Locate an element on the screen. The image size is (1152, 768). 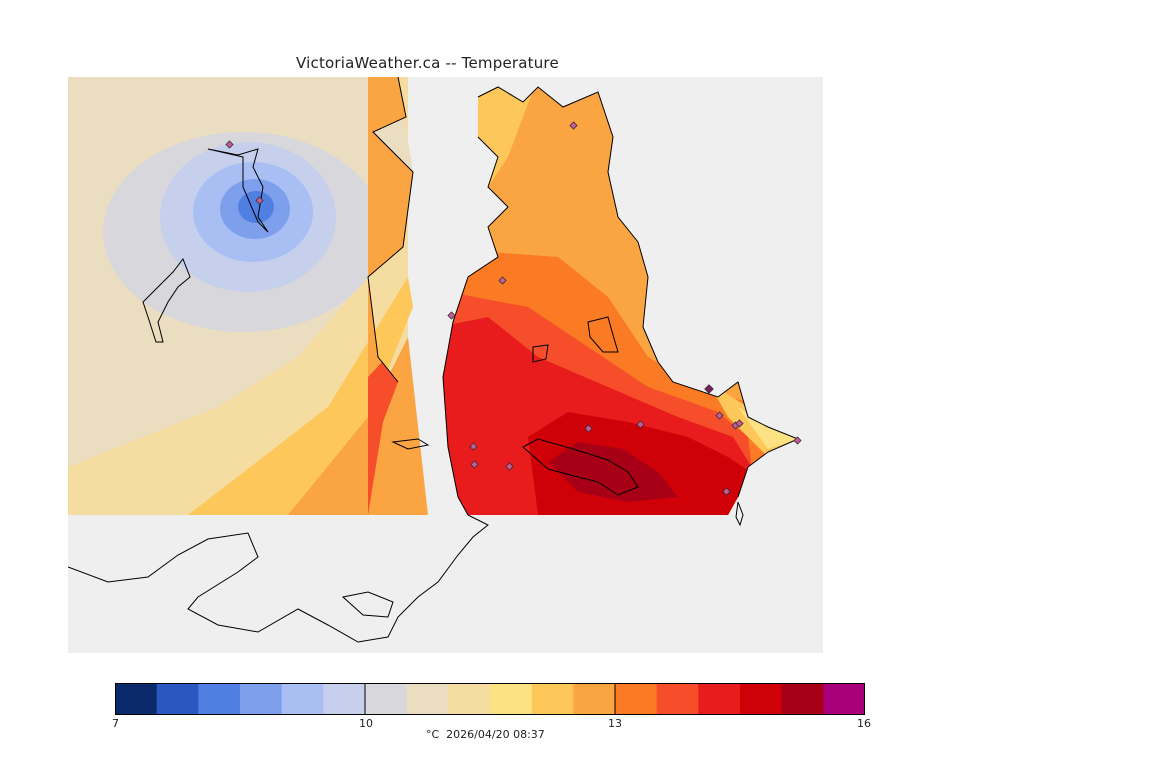
legend-caption: °C 2026/04/20 08:37 is located at coordinates (485, 734).